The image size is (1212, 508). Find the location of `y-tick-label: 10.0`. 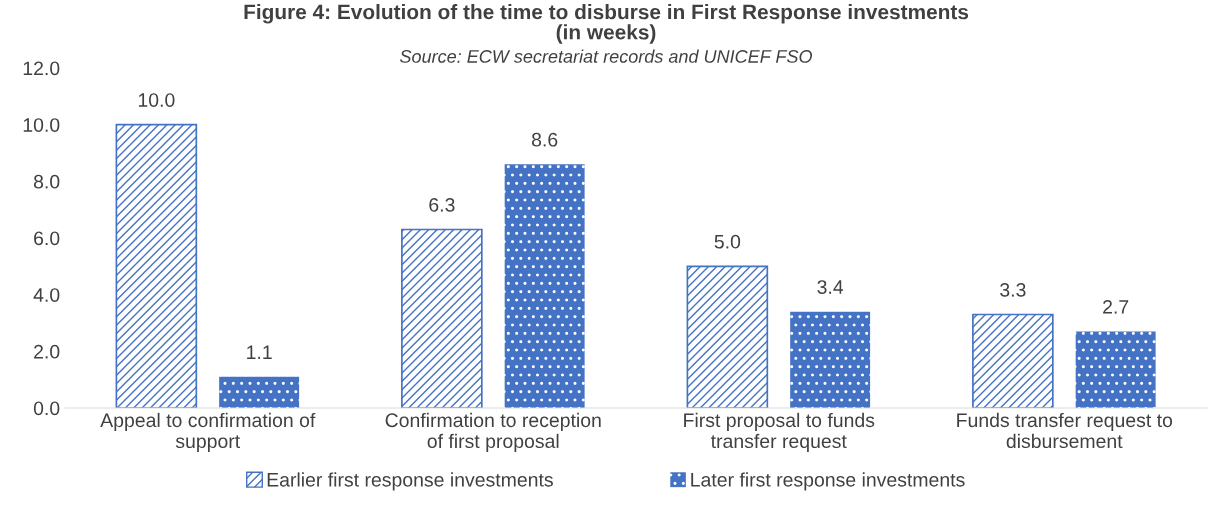

y-tick-label: 10.0 is located at coordinates (41, 125).